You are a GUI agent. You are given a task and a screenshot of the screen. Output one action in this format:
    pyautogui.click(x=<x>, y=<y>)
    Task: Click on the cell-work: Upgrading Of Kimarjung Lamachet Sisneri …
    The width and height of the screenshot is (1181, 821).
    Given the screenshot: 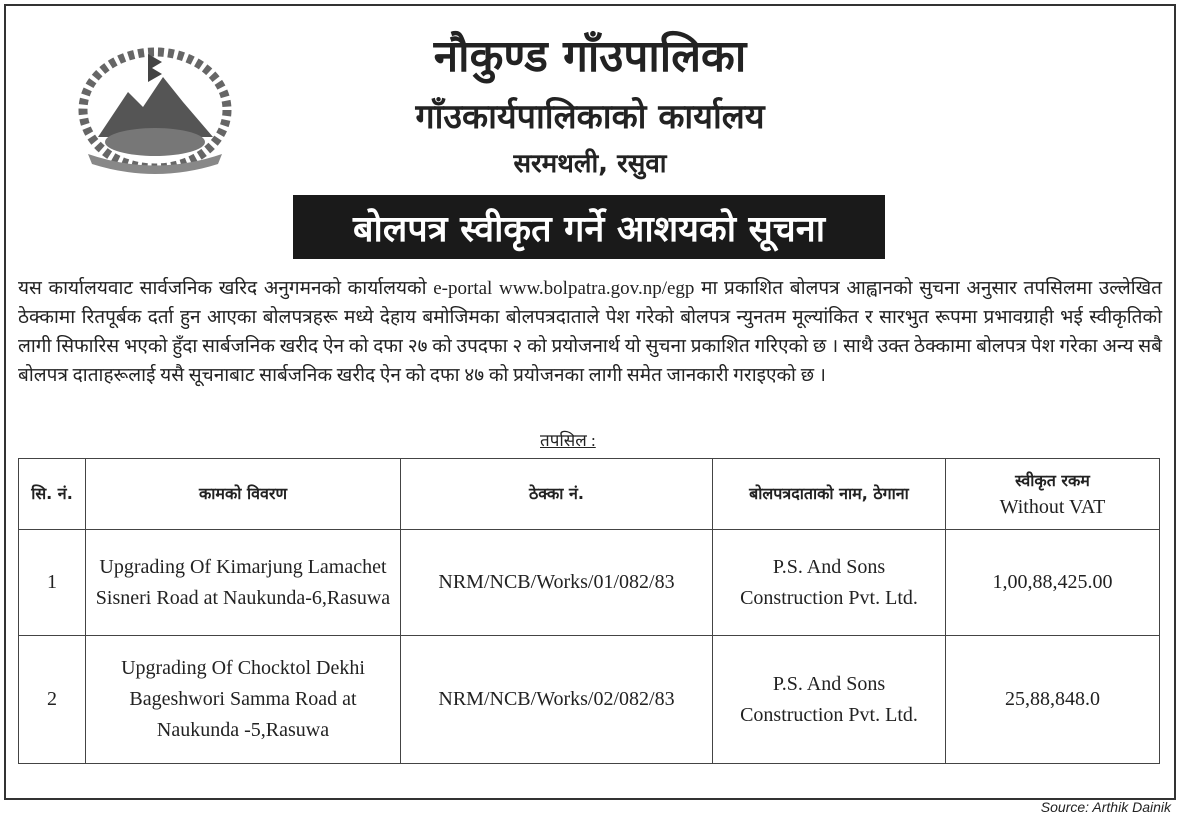 What is the action you would take?
    pyautogui.click(x=243, y=582)
    